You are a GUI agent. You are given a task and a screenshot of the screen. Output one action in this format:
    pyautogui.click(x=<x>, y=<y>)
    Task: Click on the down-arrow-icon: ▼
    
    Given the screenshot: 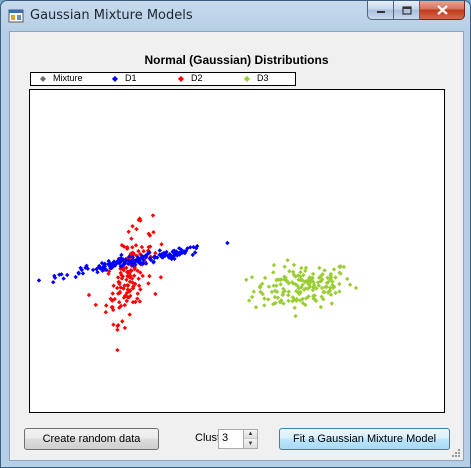 What is the action you would take?
    pyautogui.click(x=250, y=443)
    